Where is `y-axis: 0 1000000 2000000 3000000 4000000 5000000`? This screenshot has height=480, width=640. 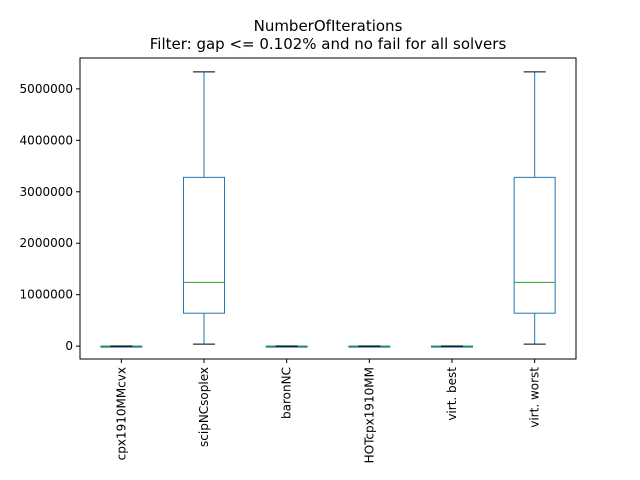
y-axis: 0 1000000 2000000 3000000 4000000 5000000 is located at coordinates (50, 217).